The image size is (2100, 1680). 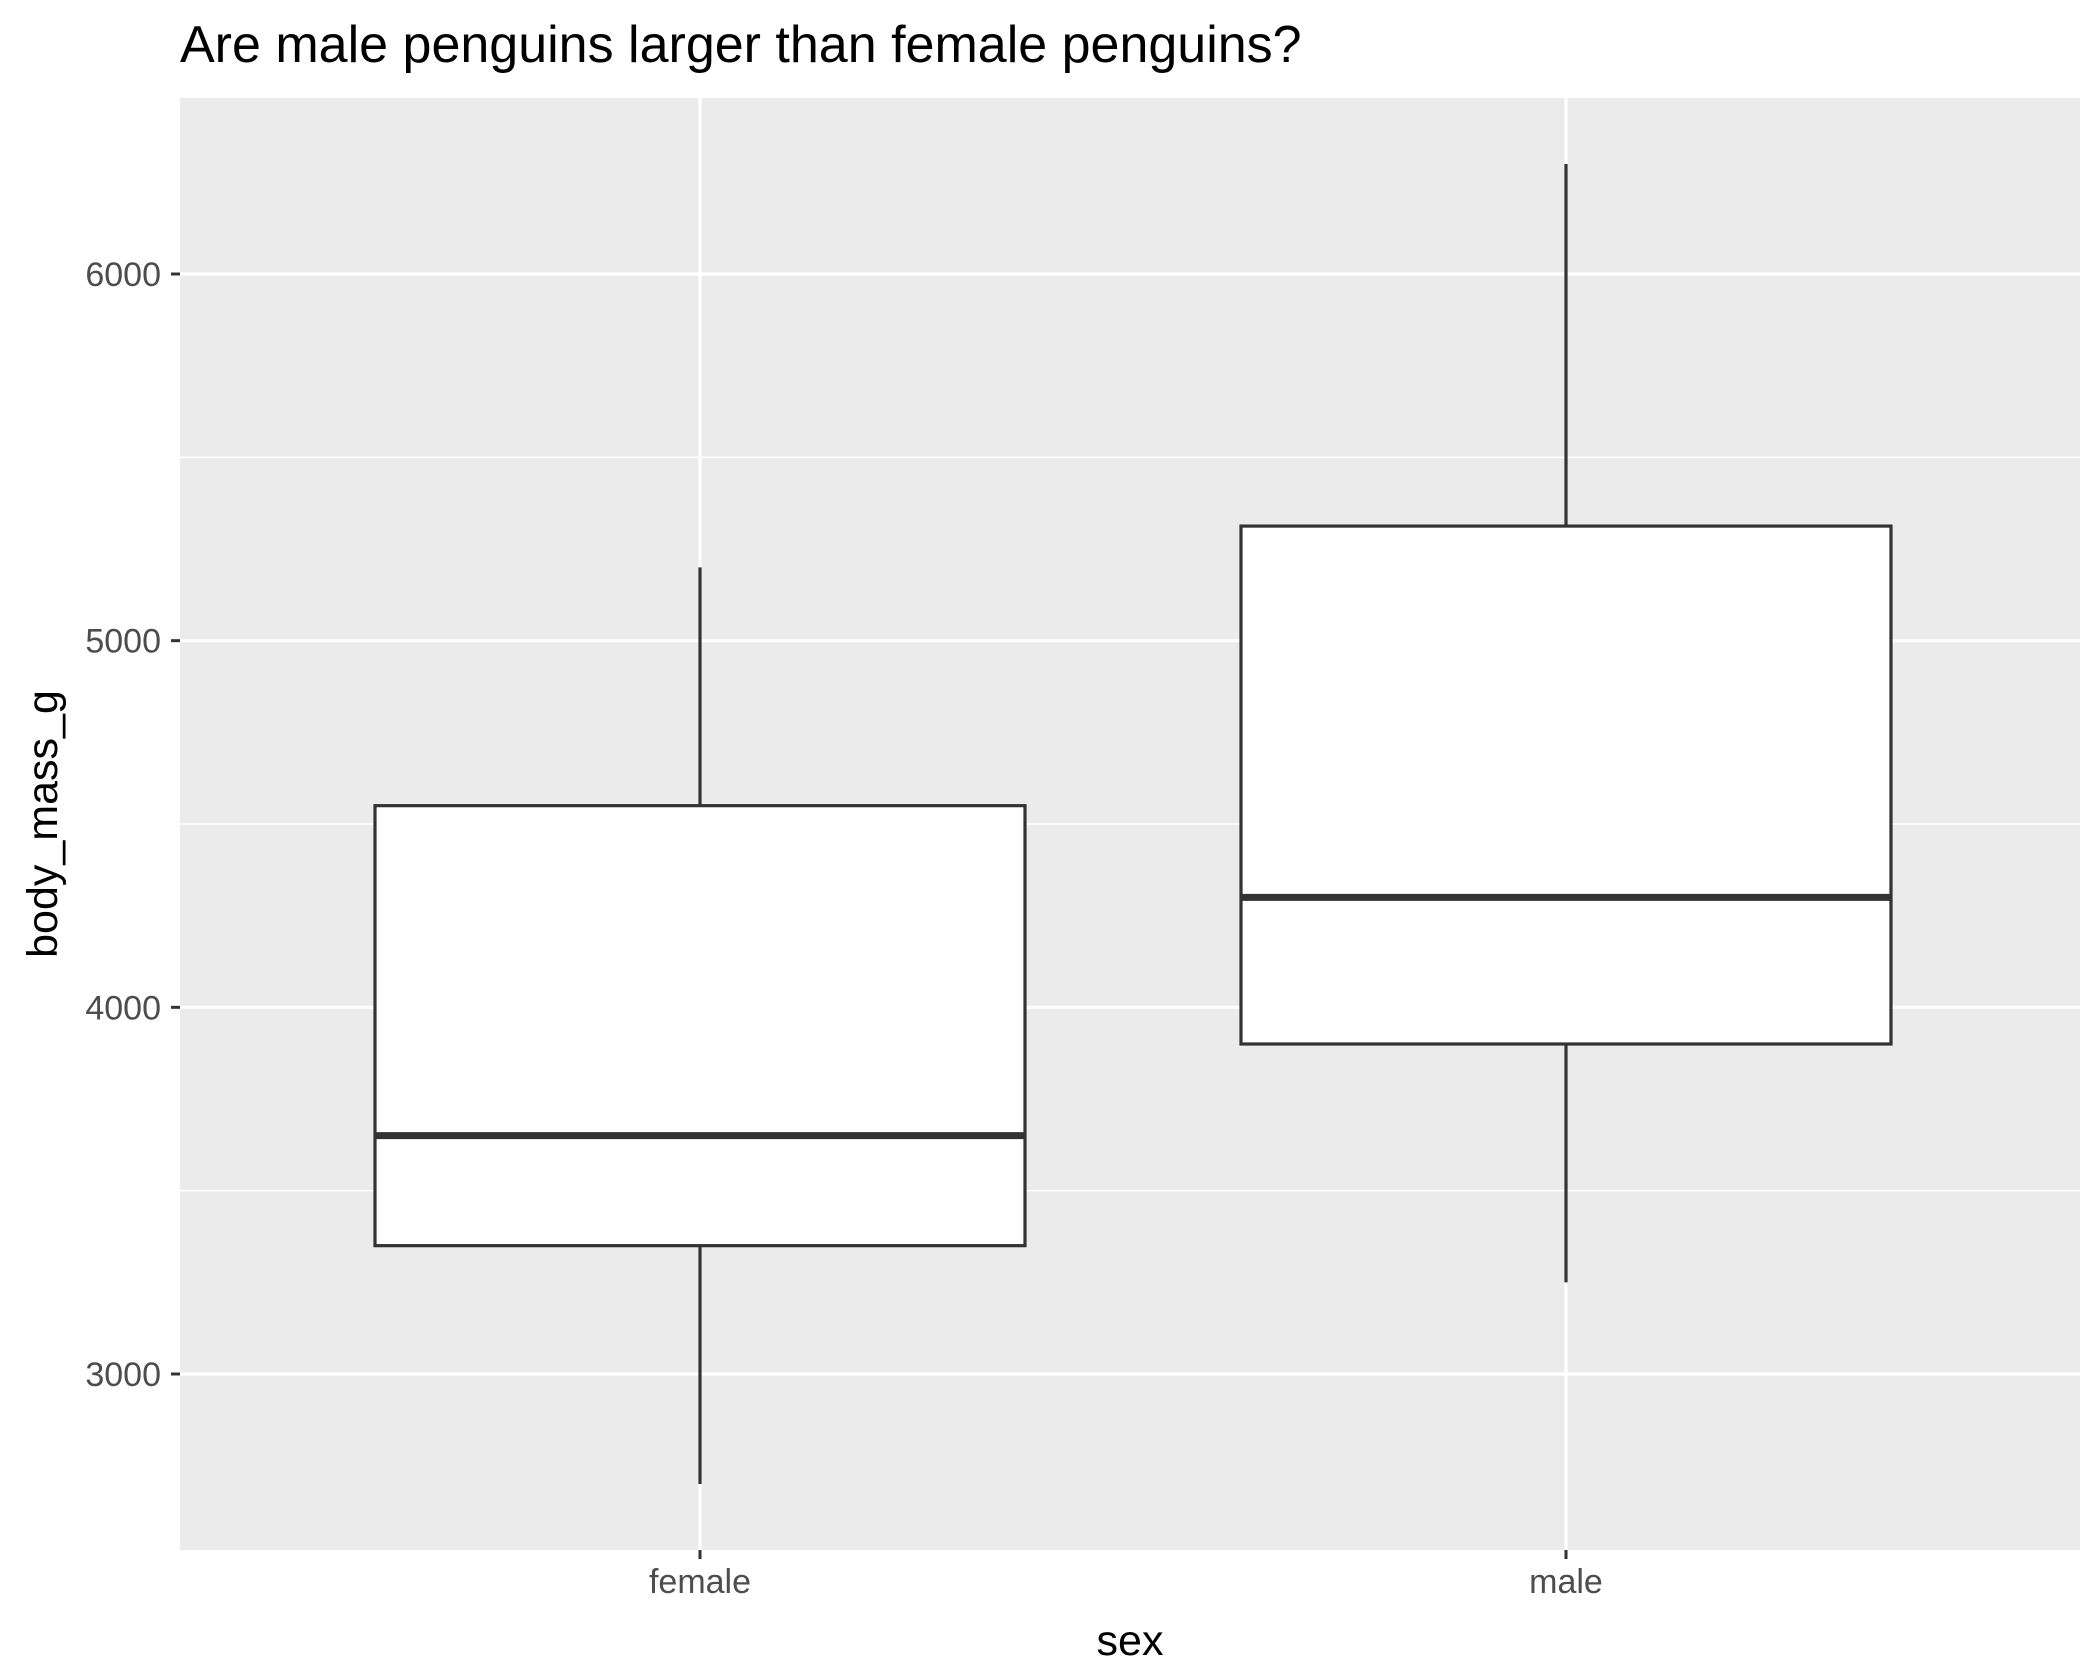 What do you see at coordinates (123, 642) in the screenshot?
I see `y-tick-label: 5000` at bounding box center [123, 642].